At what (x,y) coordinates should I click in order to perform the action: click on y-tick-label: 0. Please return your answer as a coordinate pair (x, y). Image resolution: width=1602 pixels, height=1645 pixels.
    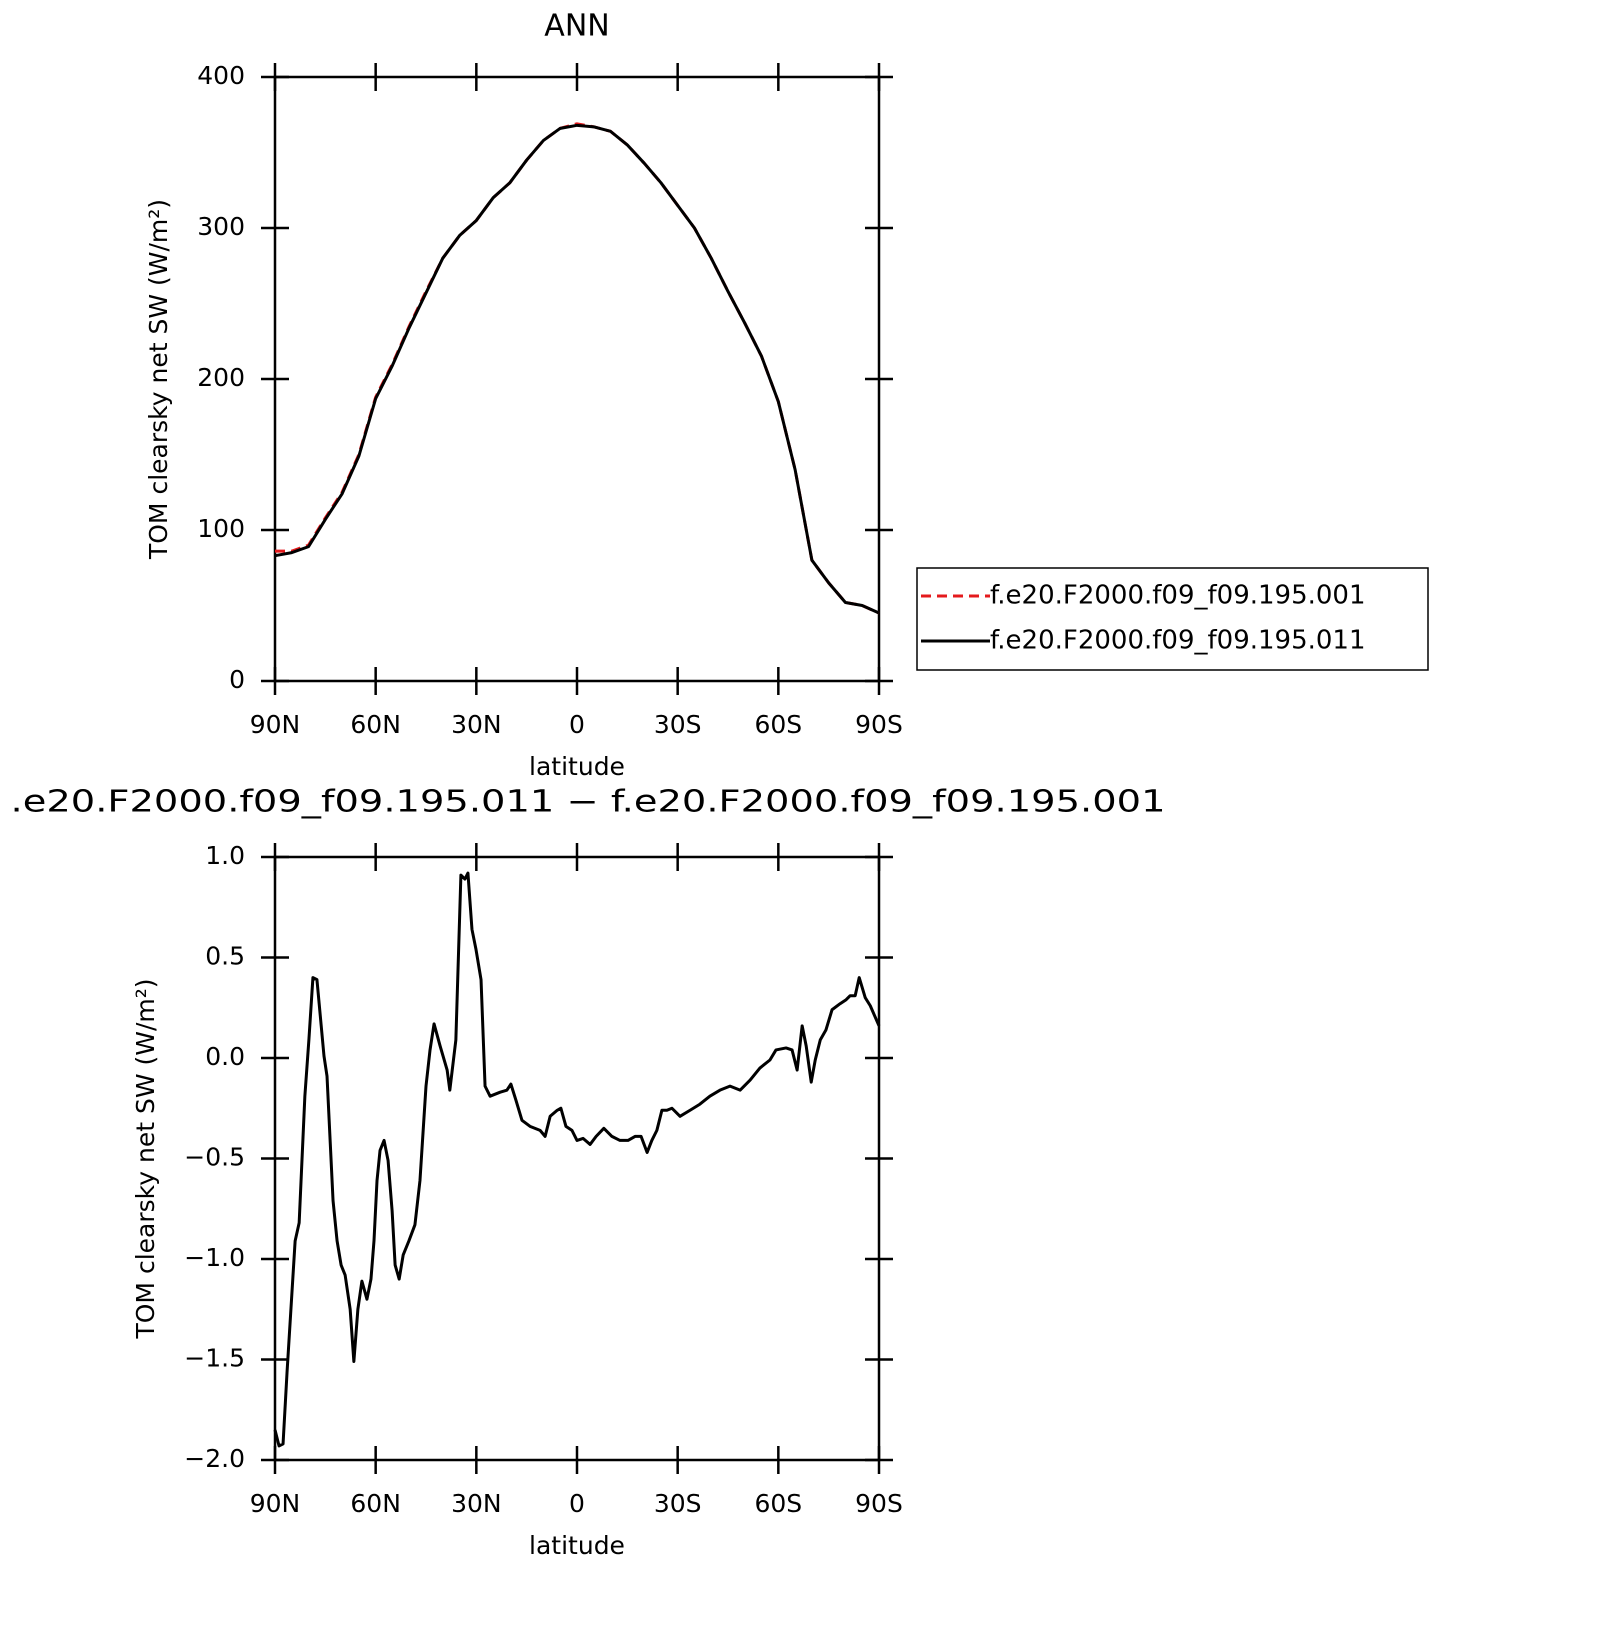
    Looking at the image, I should click on (237, 679).